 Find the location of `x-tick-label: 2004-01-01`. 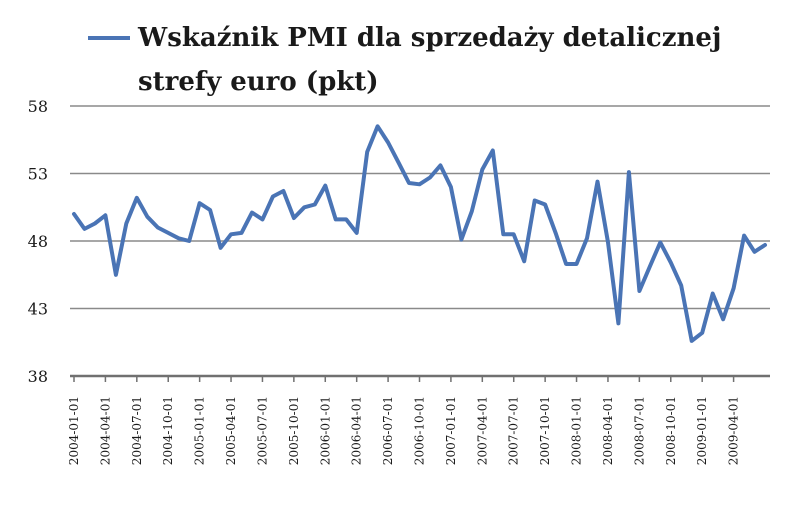

x-tick-label: 2004-01-01 is located at coordinates (74, 430).